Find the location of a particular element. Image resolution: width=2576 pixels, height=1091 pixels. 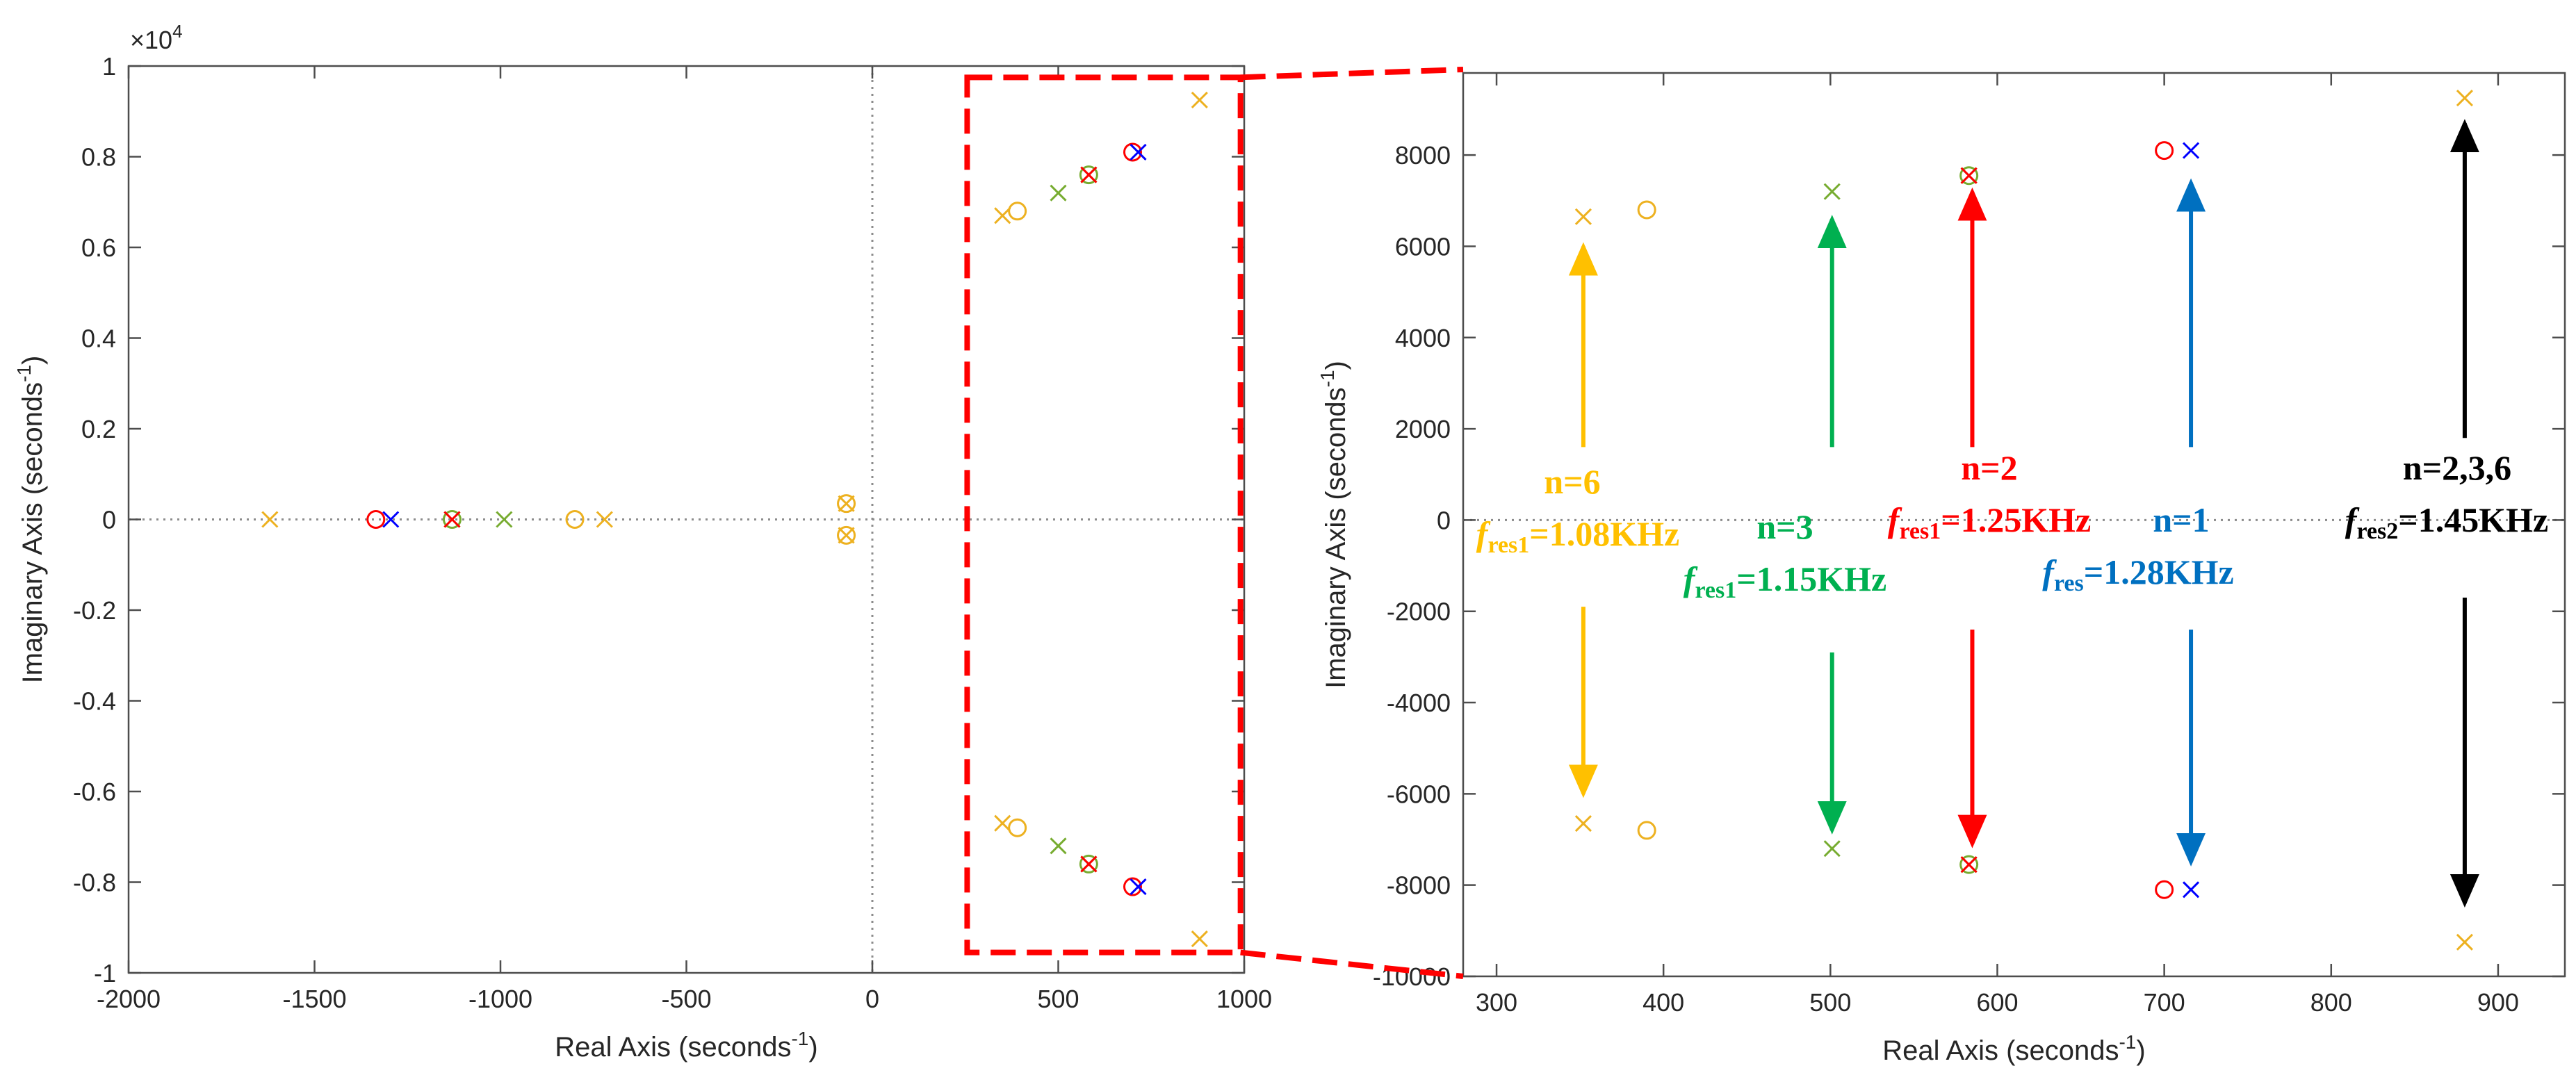

freq-subscript: res is located at coordinates (2069, 583).